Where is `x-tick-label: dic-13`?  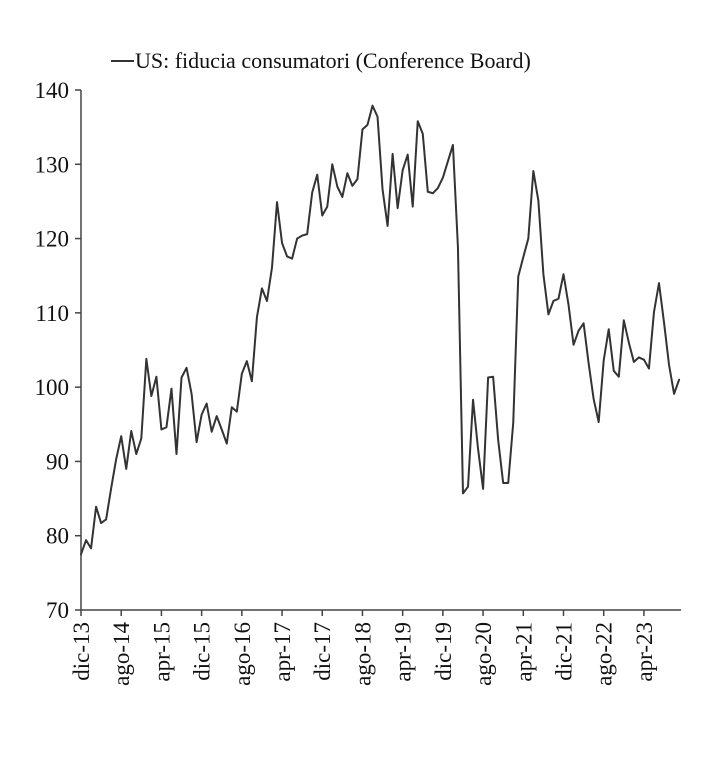
x-tick-label: dic-13 is located at coordinates (81, 651).